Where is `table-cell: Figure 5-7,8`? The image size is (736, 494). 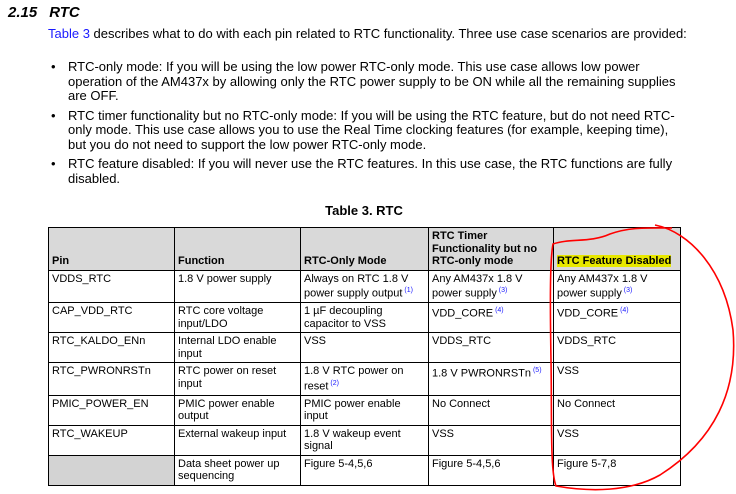 table-cell: Figure 5-7,8 is located at coordinates (617, 470).